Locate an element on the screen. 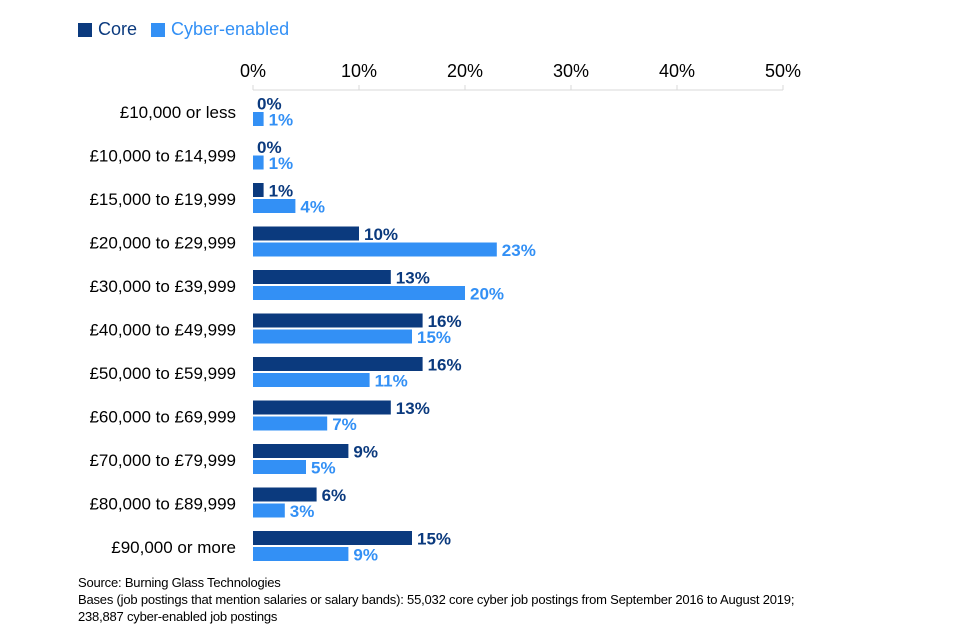 Image resolution: width=960 pixels, height=640 pixels. legend-swatch-cyber-enabled is located at coordinates (158, 29).